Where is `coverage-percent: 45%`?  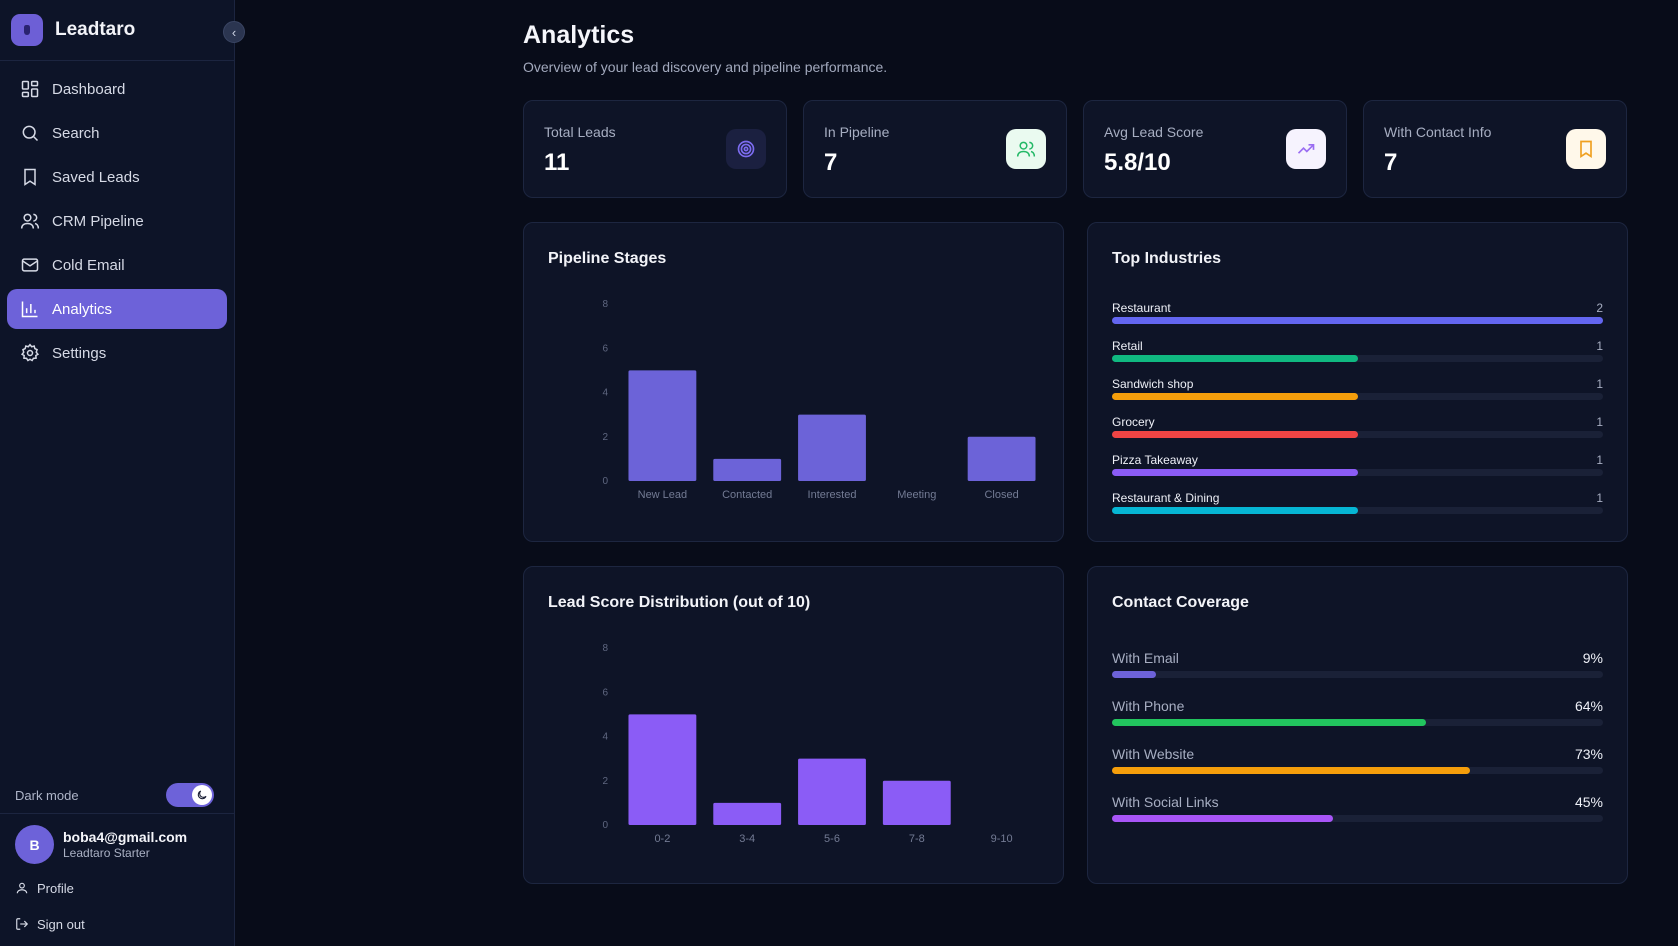 coverage-percent: 45% is located at coordinates (1588, 802).